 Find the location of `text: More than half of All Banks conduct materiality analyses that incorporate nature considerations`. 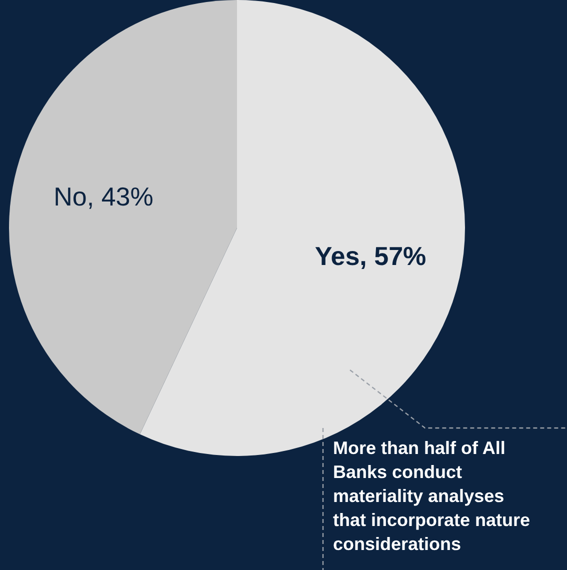

text: More than half of All Banks conduct materiality analyses that incorporate nature considerations is located at coordinates (432, 496).